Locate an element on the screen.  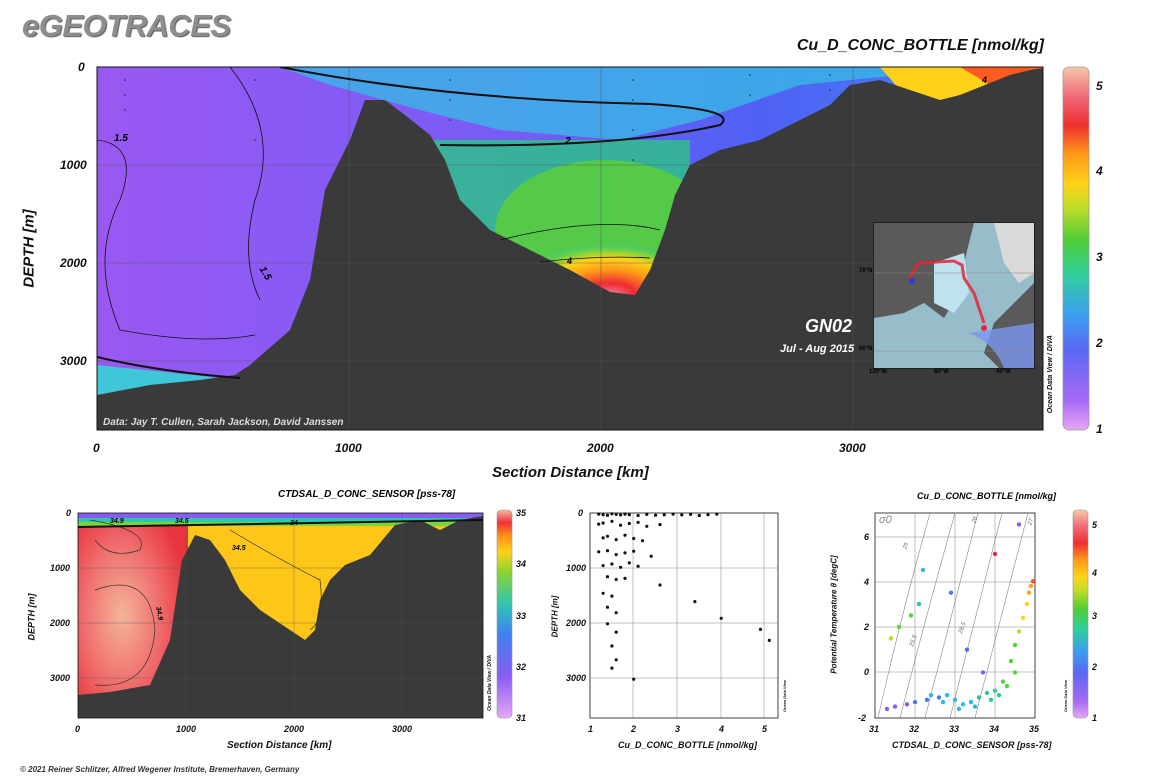
inset-lat-label: 60°N is located at coordinates (866, 349).